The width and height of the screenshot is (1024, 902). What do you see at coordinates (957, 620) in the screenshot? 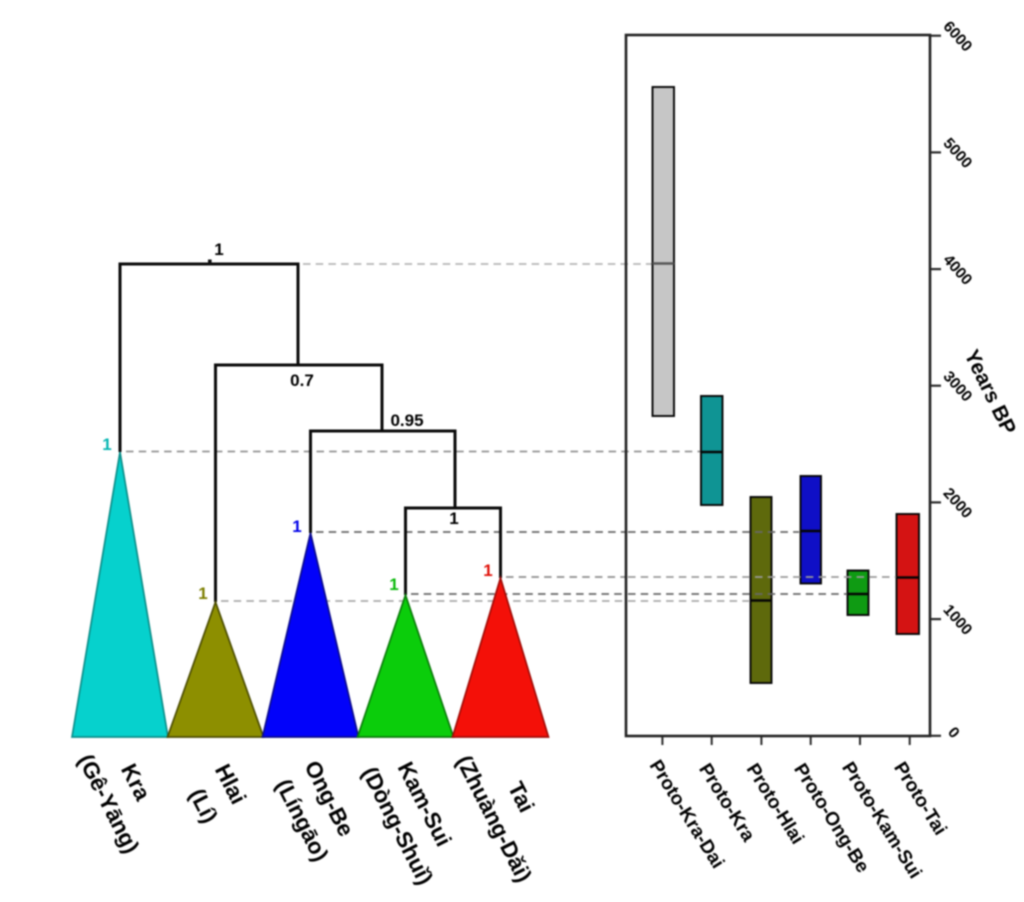
I see `svg-text: 1000` at bounding box center [957, 620].